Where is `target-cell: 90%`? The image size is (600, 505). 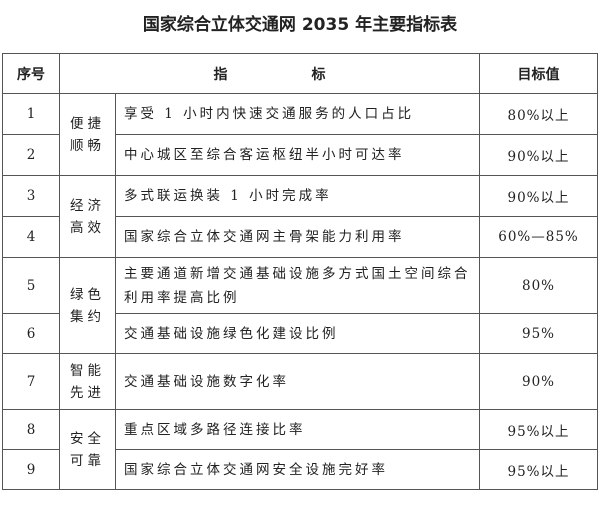
target-cell: 90% is located at coordinates (538, 381).